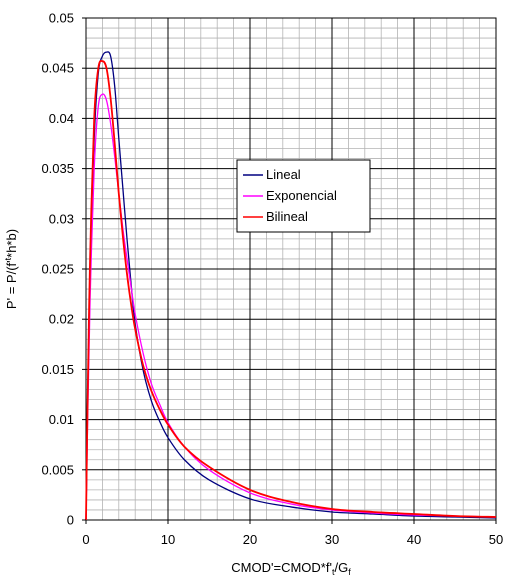 Image resolution: width=532 pixels, height=581 pixels. I want to click on y-tick-label: 0.045, so click(57, 68).